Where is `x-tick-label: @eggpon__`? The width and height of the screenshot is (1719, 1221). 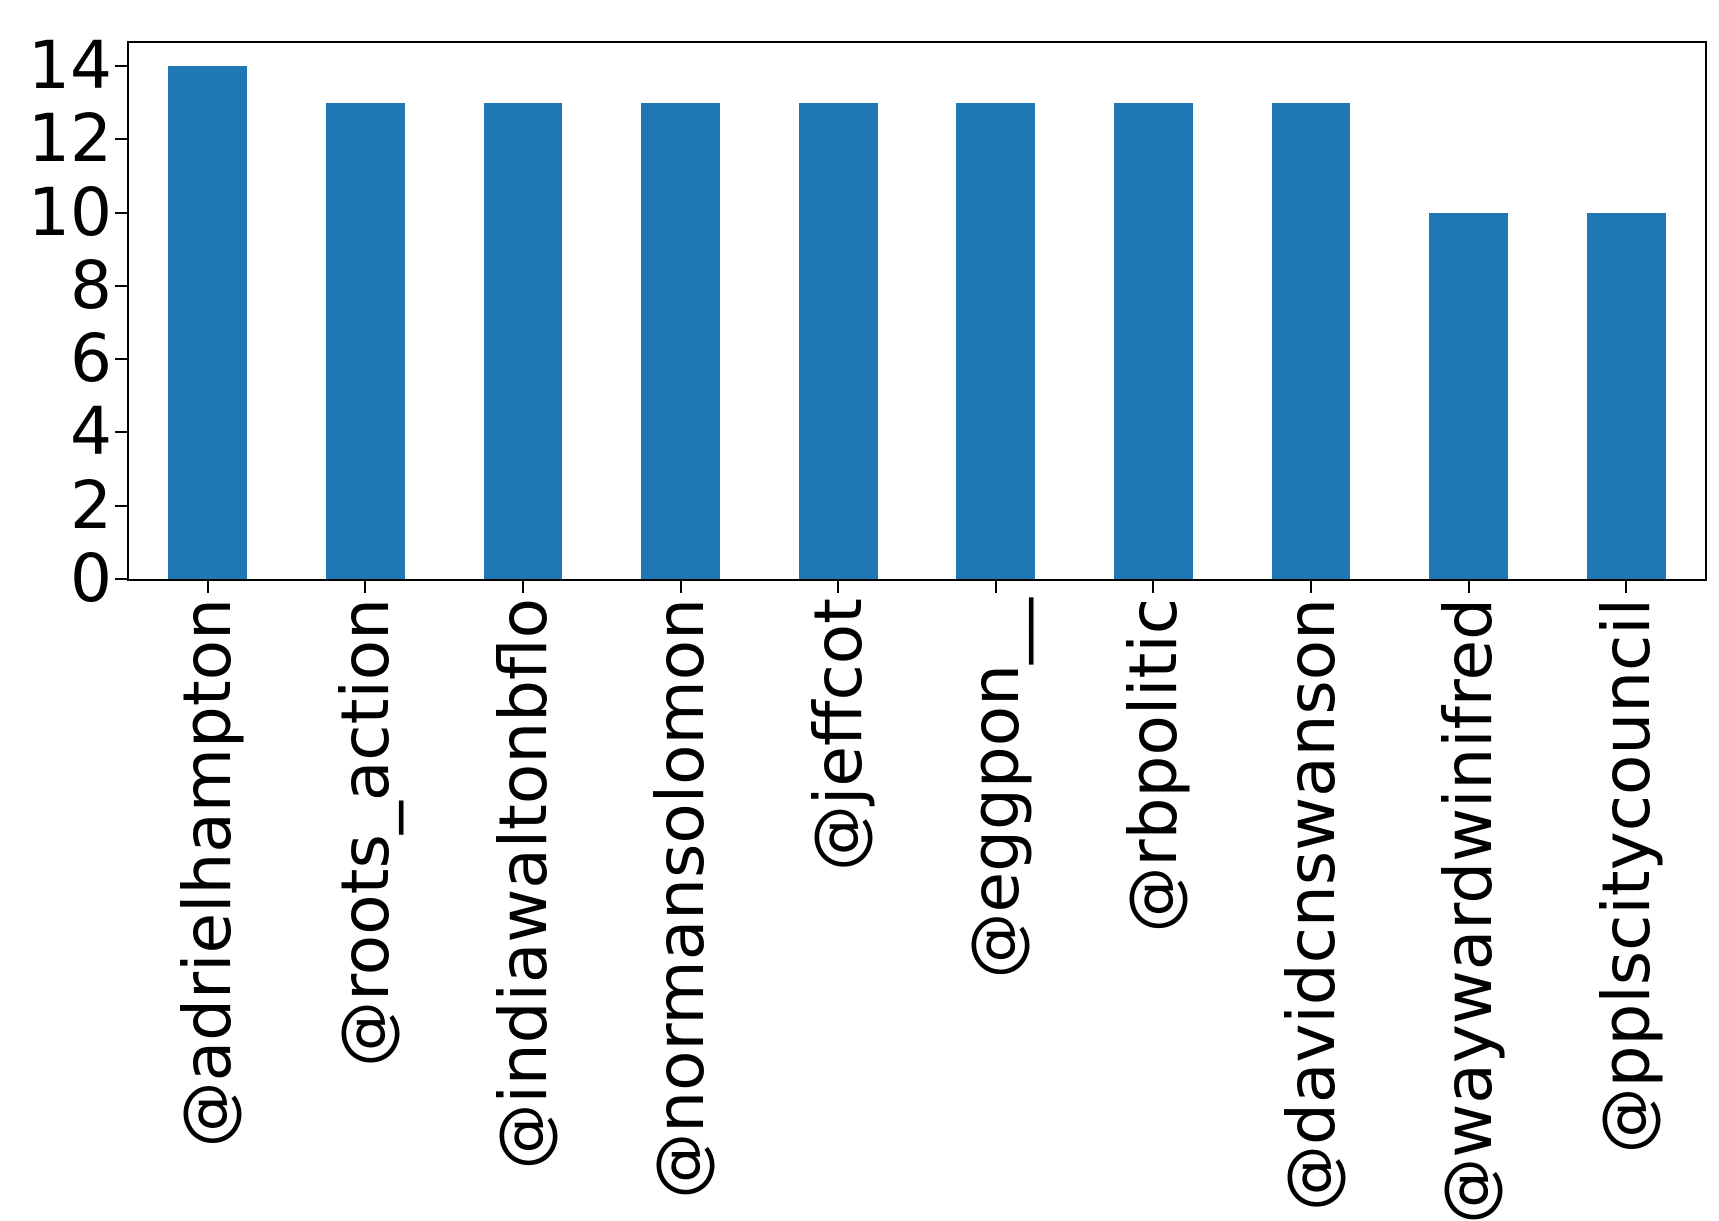
x-tick-label: @eggpon__ is located at coordinates (996, 788).